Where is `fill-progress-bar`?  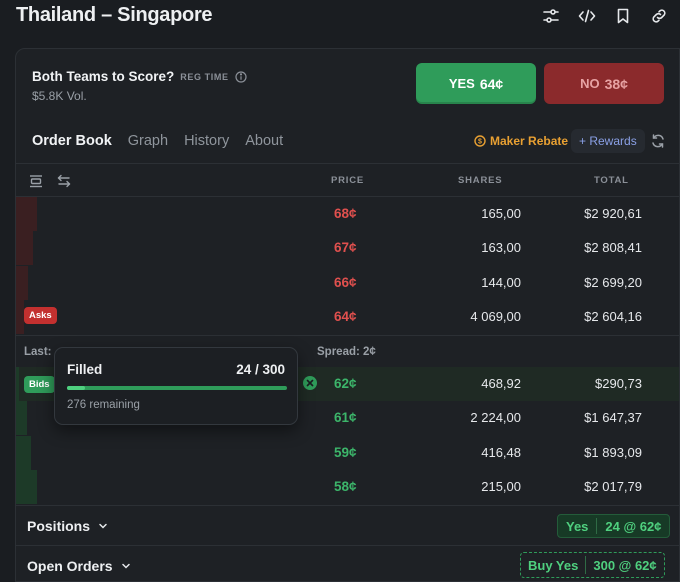 fill-progress-bar is located at coordinates (76, 388).